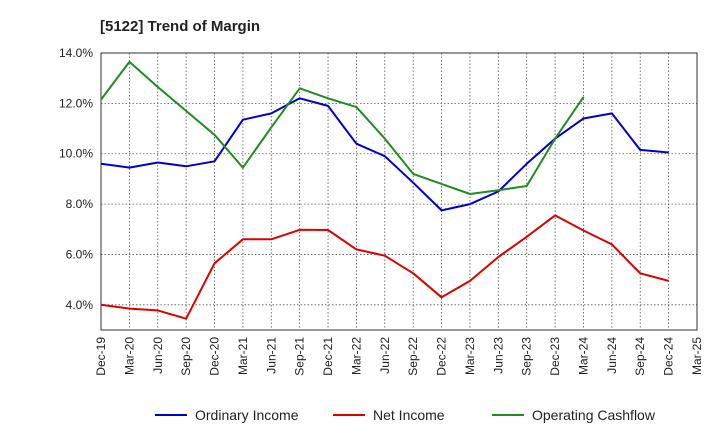 The image size is (720, 440). What do you see at coordinates (80, 254) in the screenshot?
I see `y-tick-label: 6.0%` at bounding box center [80, 254].